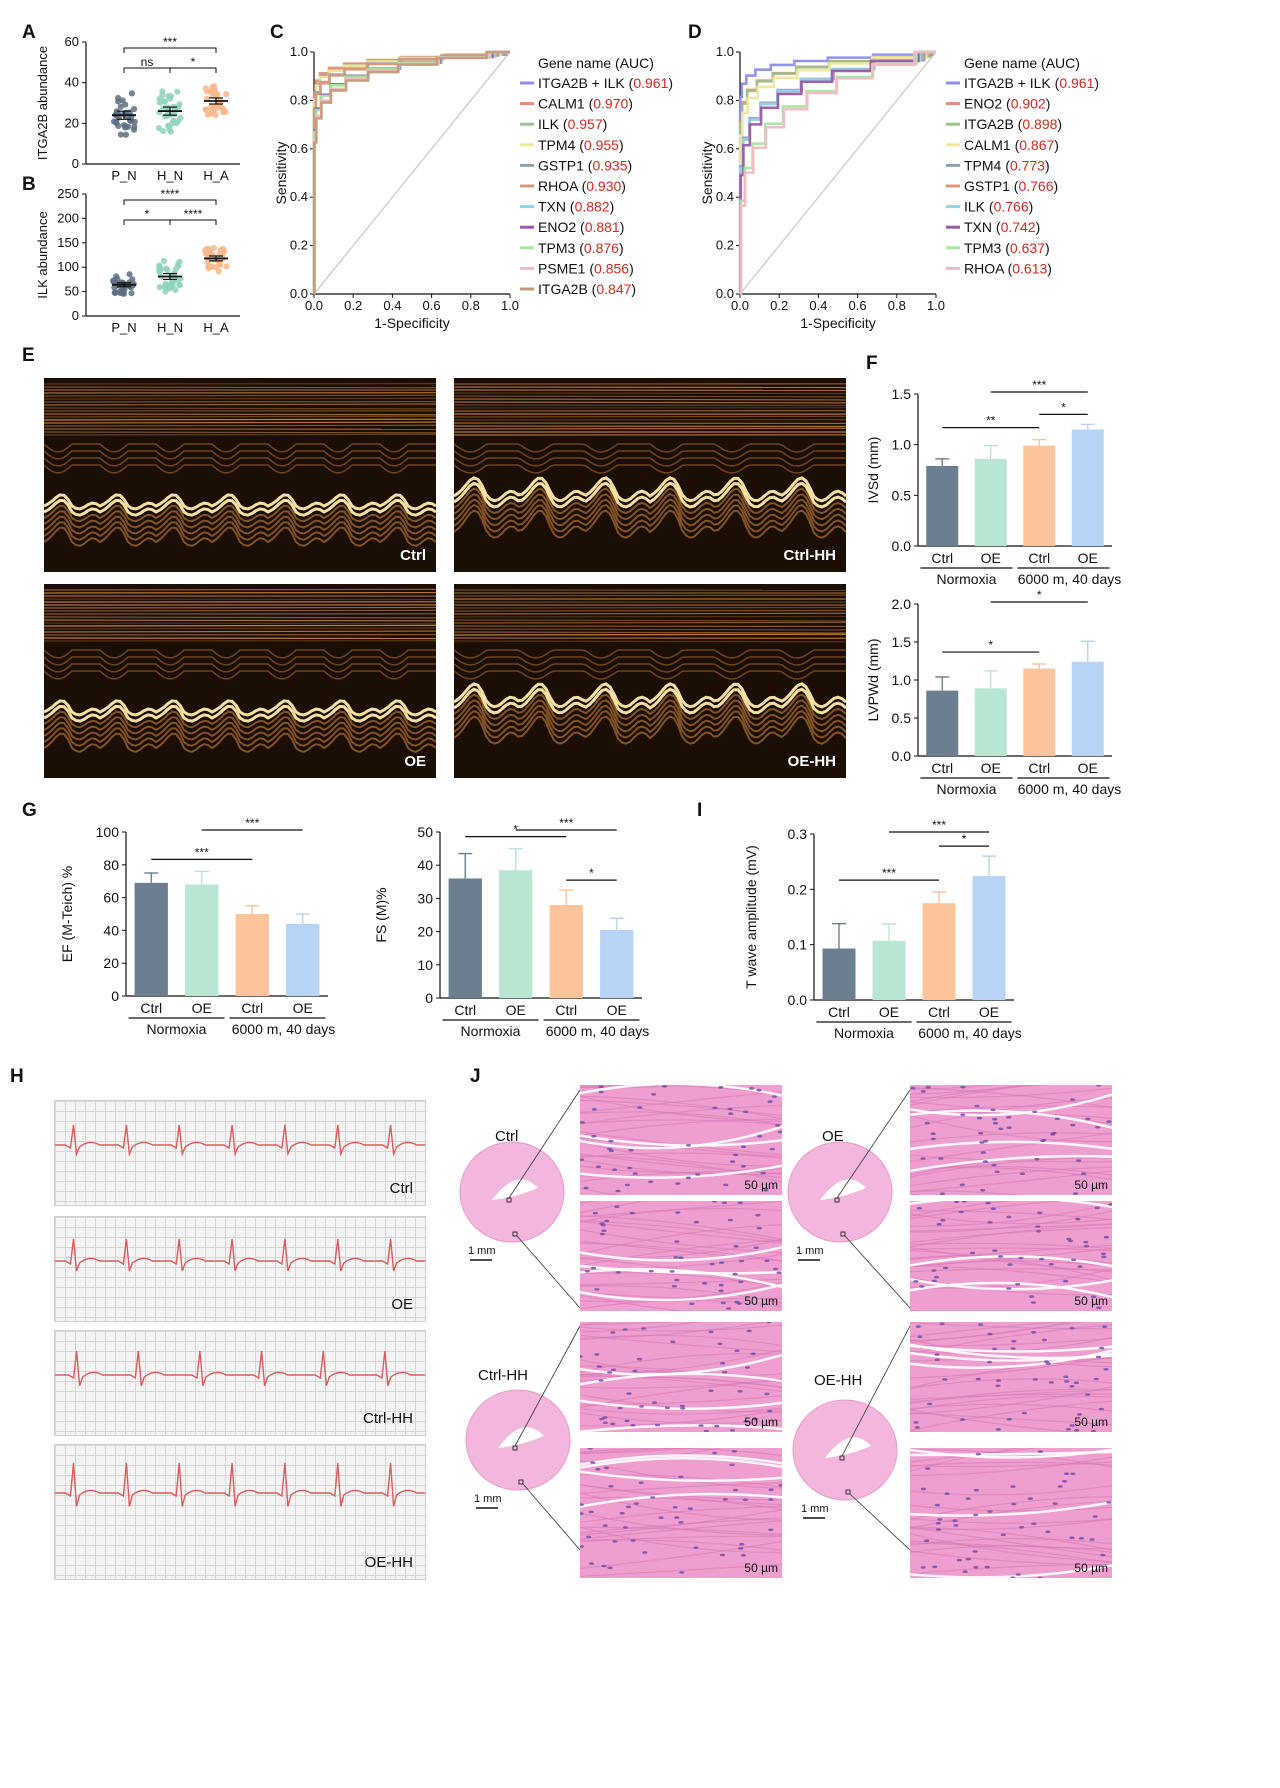 The height and width of the screenshot is (1788, 1280). What do you see at coordinates (425, 965) in the screenshot?
I see `y-tick-label: 10` at bounding box center [425, 965].